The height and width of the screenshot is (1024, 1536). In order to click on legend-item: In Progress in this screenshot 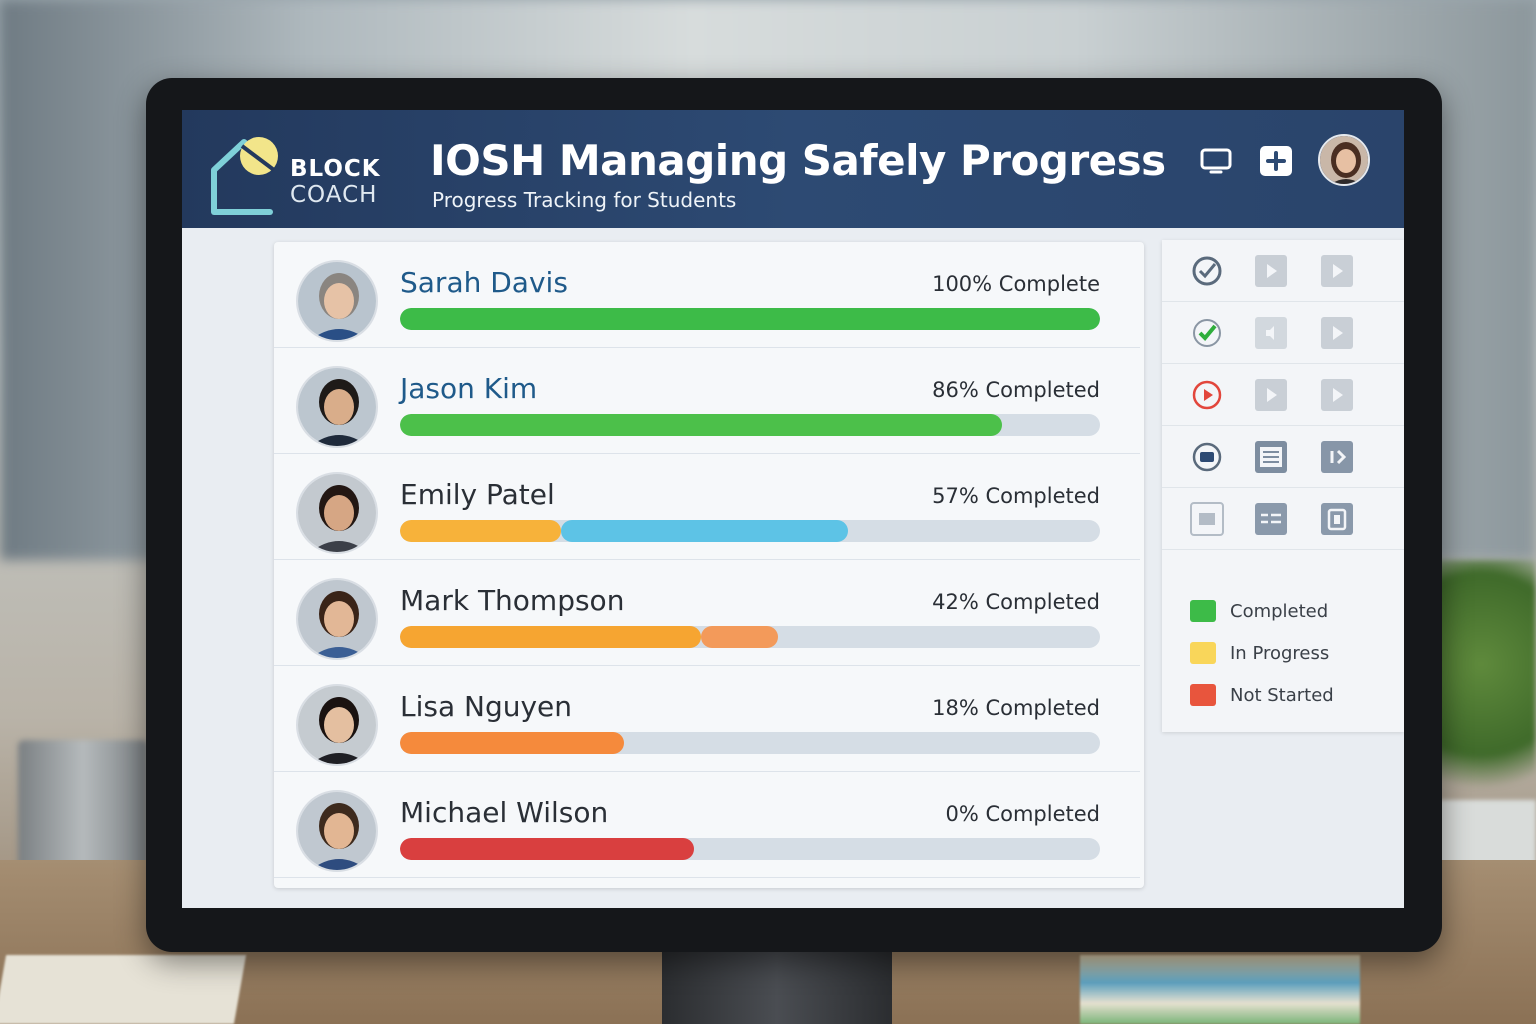, I will do `click(1262, 653)`.